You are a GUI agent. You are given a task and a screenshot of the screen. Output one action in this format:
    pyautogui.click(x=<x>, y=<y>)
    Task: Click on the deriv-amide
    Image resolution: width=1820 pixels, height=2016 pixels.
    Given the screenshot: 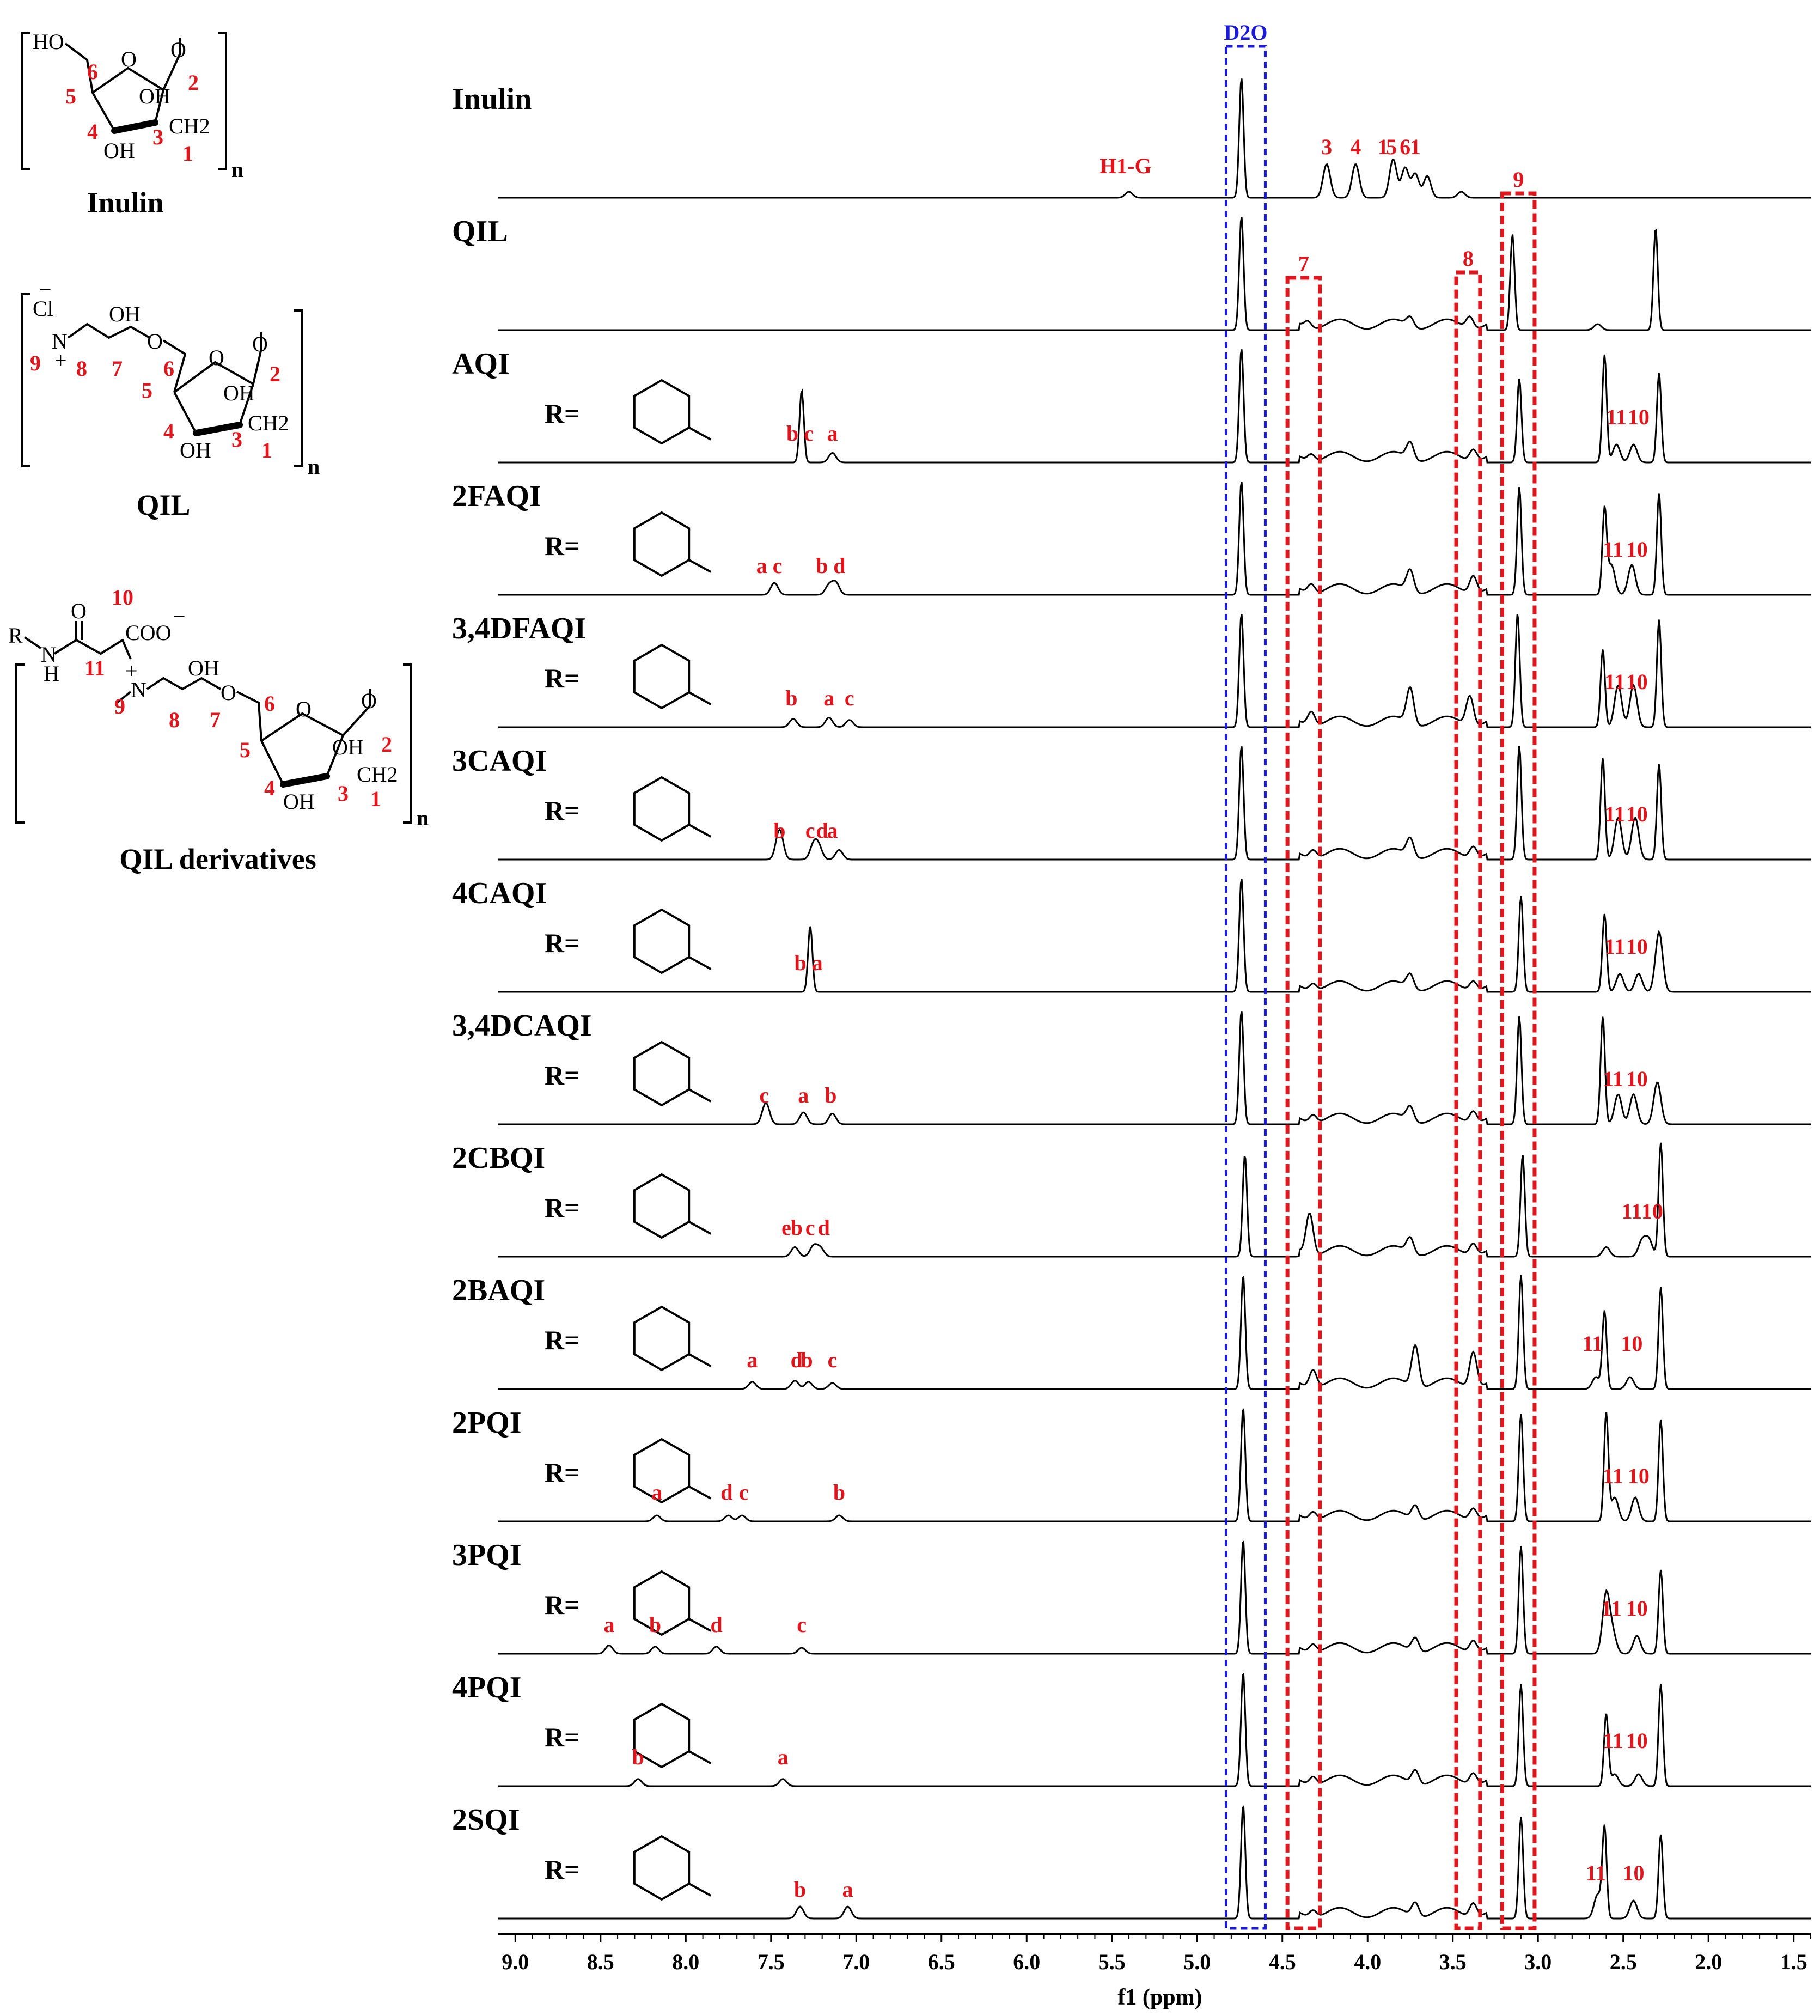 What is the action you would take?
    pyautogui.click(x=68, y=638)
    